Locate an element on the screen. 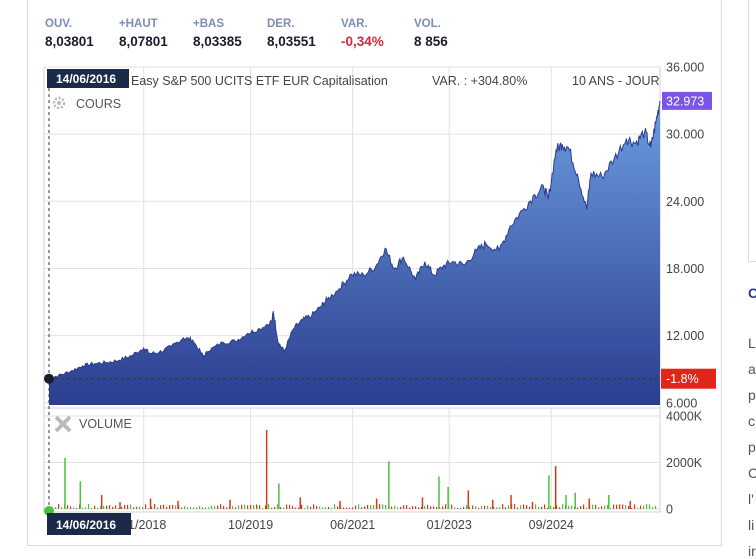  volume-y-tick: 0 is located at coordinates (669, 510).